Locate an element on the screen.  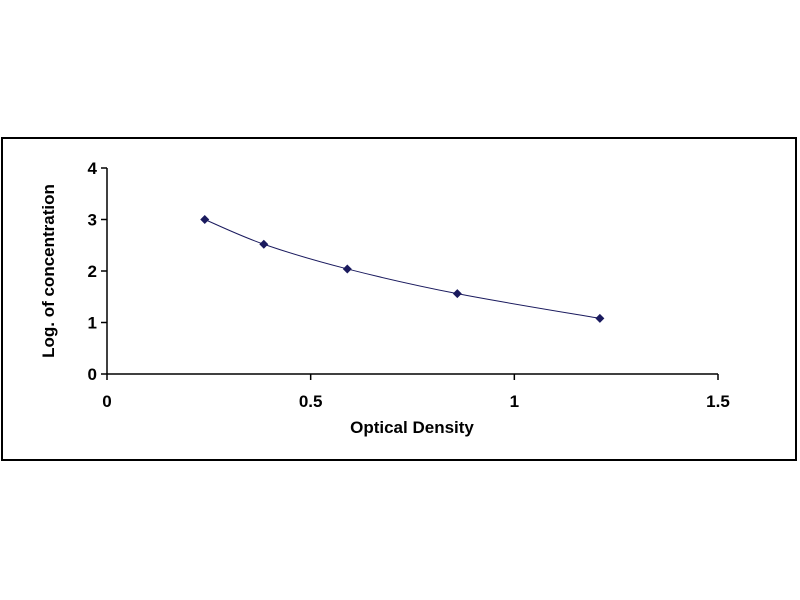
curve-layer is located at coordinates (402, 269).